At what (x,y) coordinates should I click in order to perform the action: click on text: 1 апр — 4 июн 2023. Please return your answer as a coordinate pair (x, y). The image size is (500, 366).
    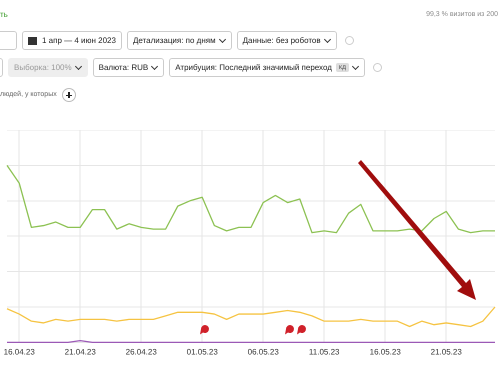
    Looking at the image, I should click on (79, 40).